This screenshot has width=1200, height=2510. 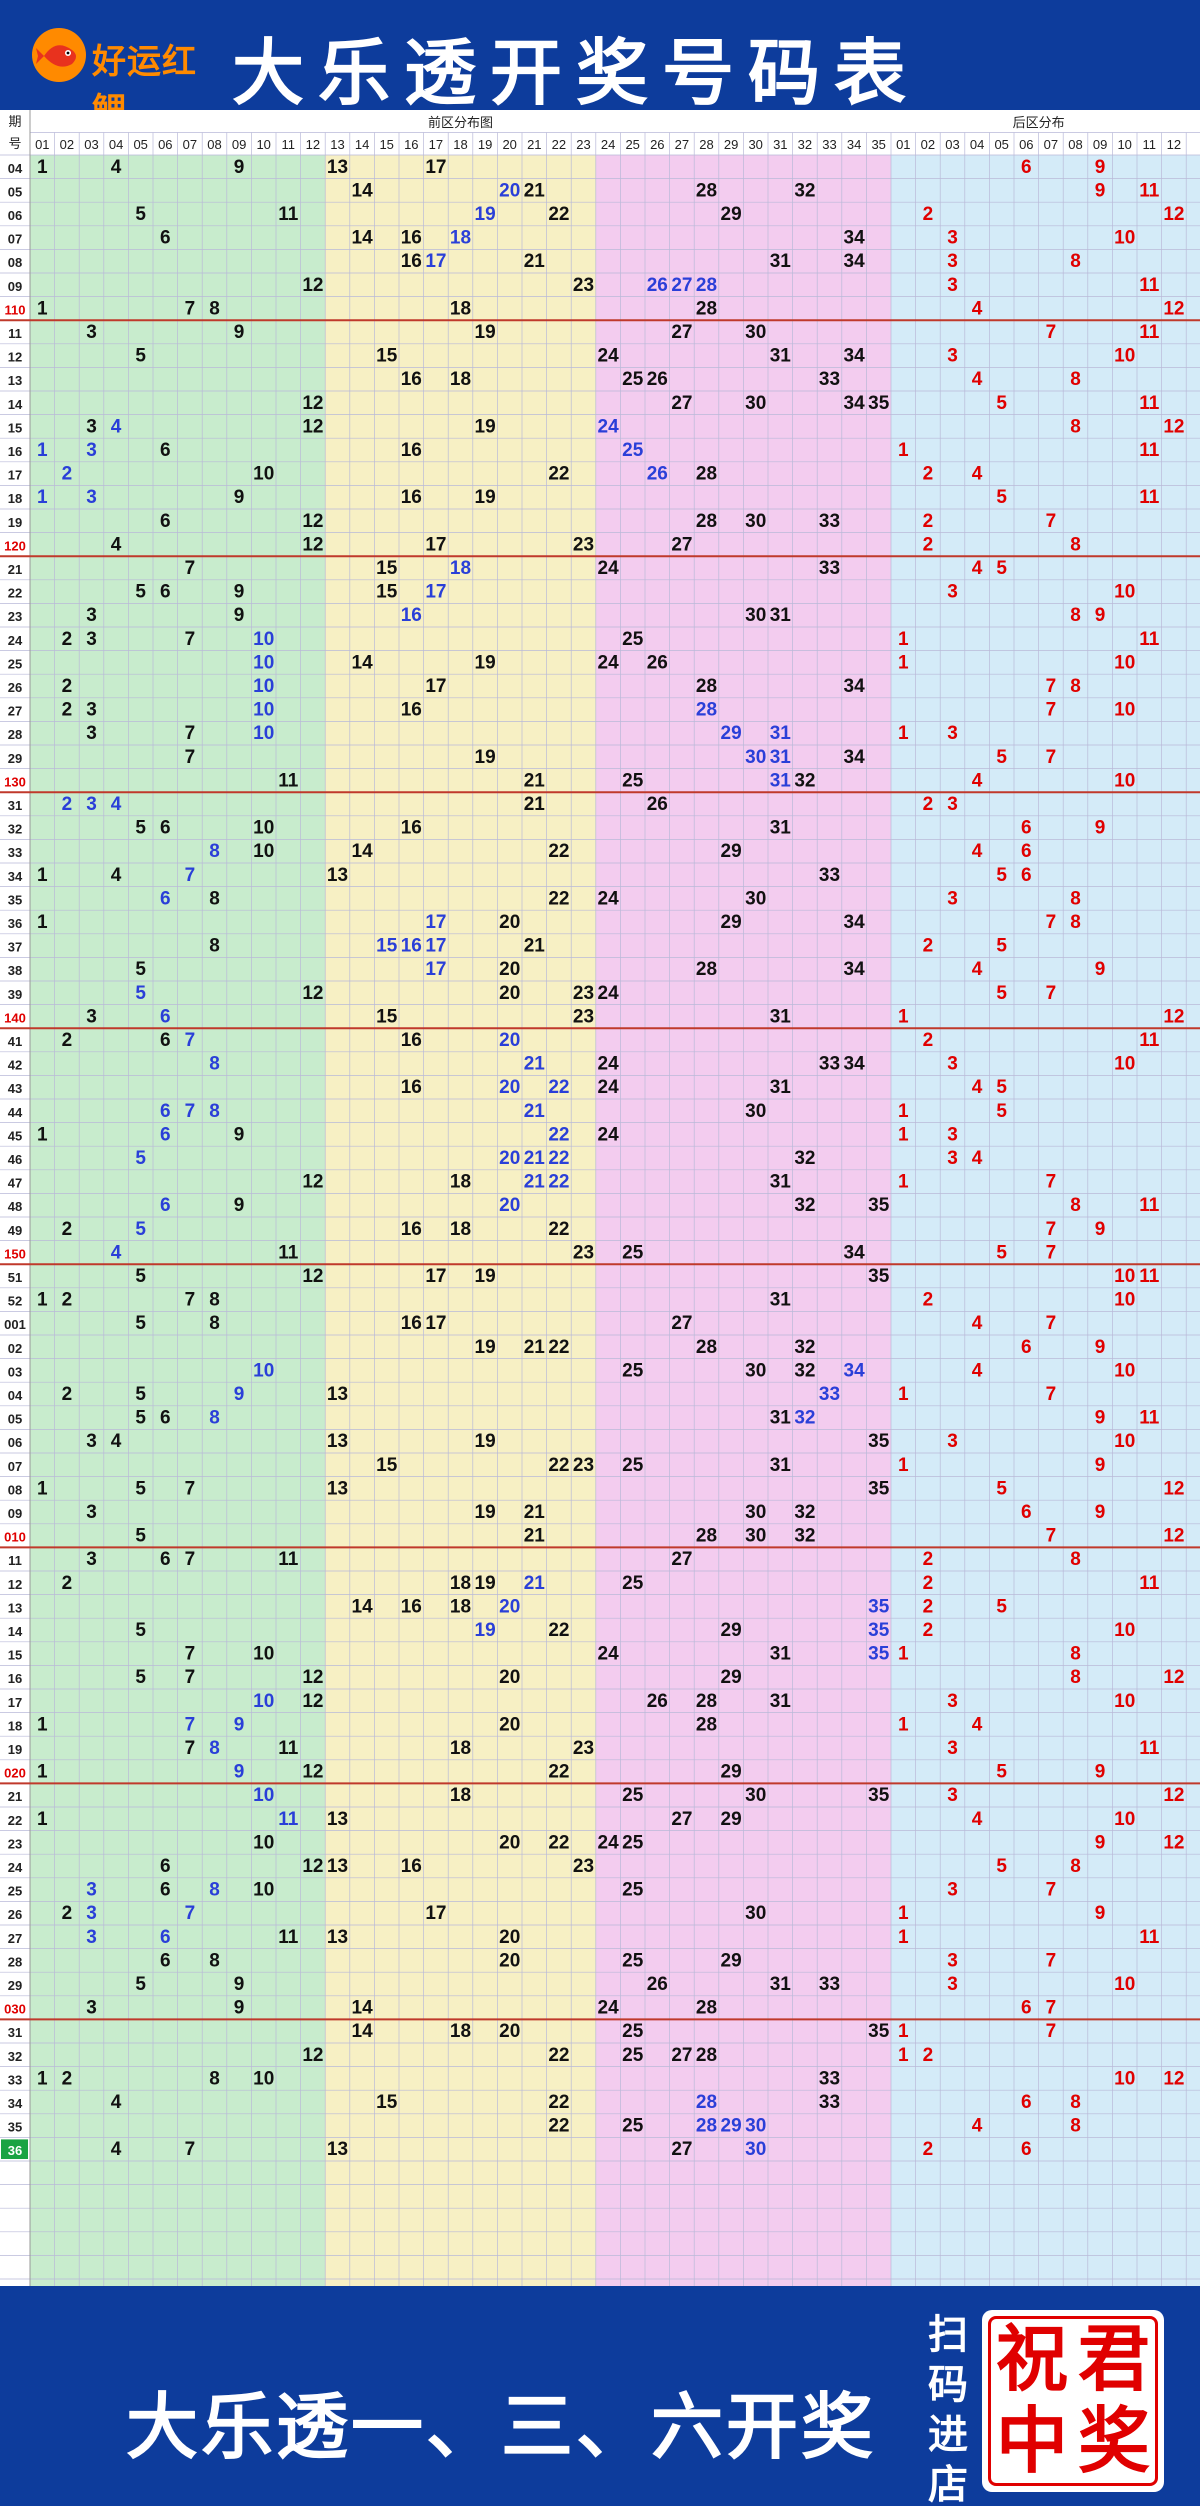 What do you see at coordinates (15, 1253) in the screenshot?
I see `issue-number: 150` at bounding box center [15, 1253].